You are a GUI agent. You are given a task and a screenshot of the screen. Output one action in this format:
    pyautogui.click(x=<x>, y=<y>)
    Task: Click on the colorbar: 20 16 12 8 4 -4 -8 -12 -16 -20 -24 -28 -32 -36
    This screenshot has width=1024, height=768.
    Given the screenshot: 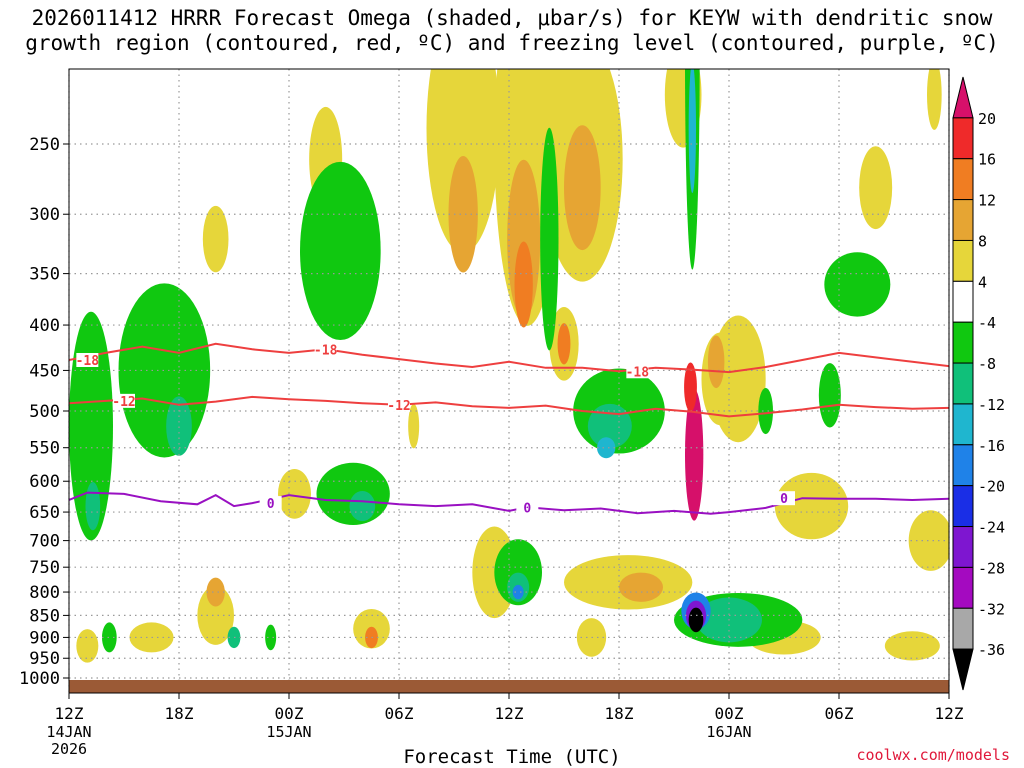 What is the action you would take?
    pyautogui.click(x=978, y=383)
    